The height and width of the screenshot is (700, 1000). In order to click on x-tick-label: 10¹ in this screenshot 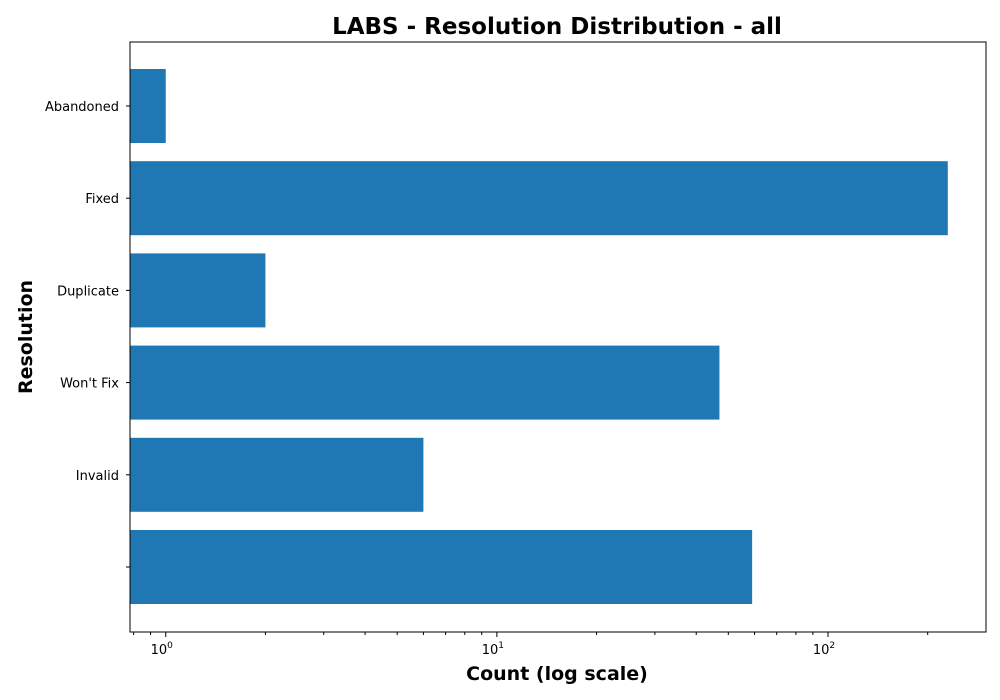, I will do `click(493, 649)`.